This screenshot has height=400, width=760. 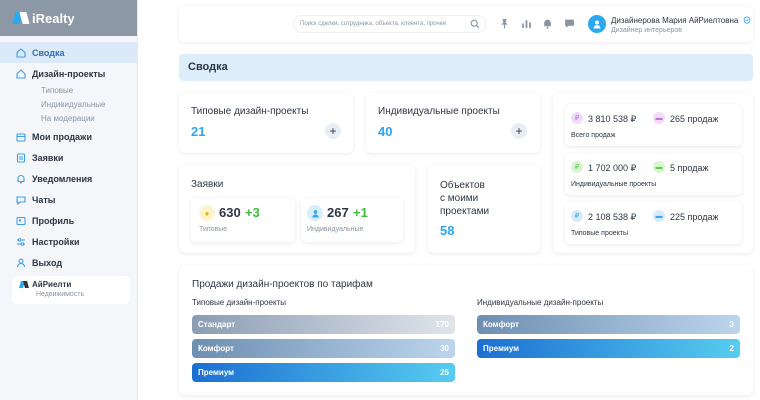 I want to click on tariff-bar-standard: Стандарт 170, so click(x=323, y=324).